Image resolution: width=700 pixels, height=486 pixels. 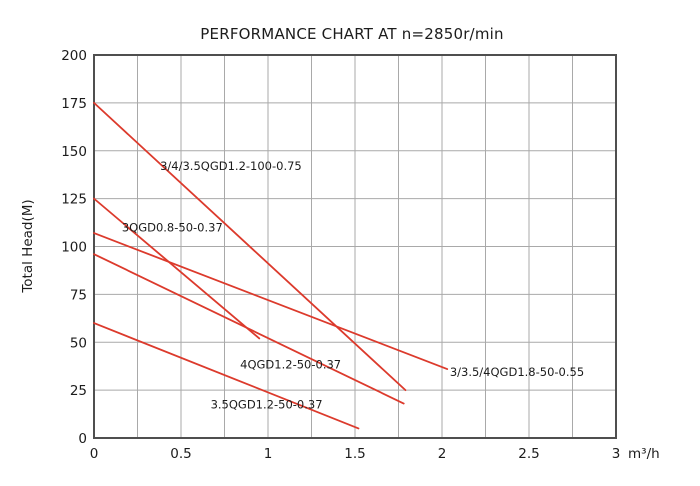 What do you see at coordinates (28, 246) in the screenshot?
I see `y-axis-title: Total Head(M)` at bounding box center [28, 246].